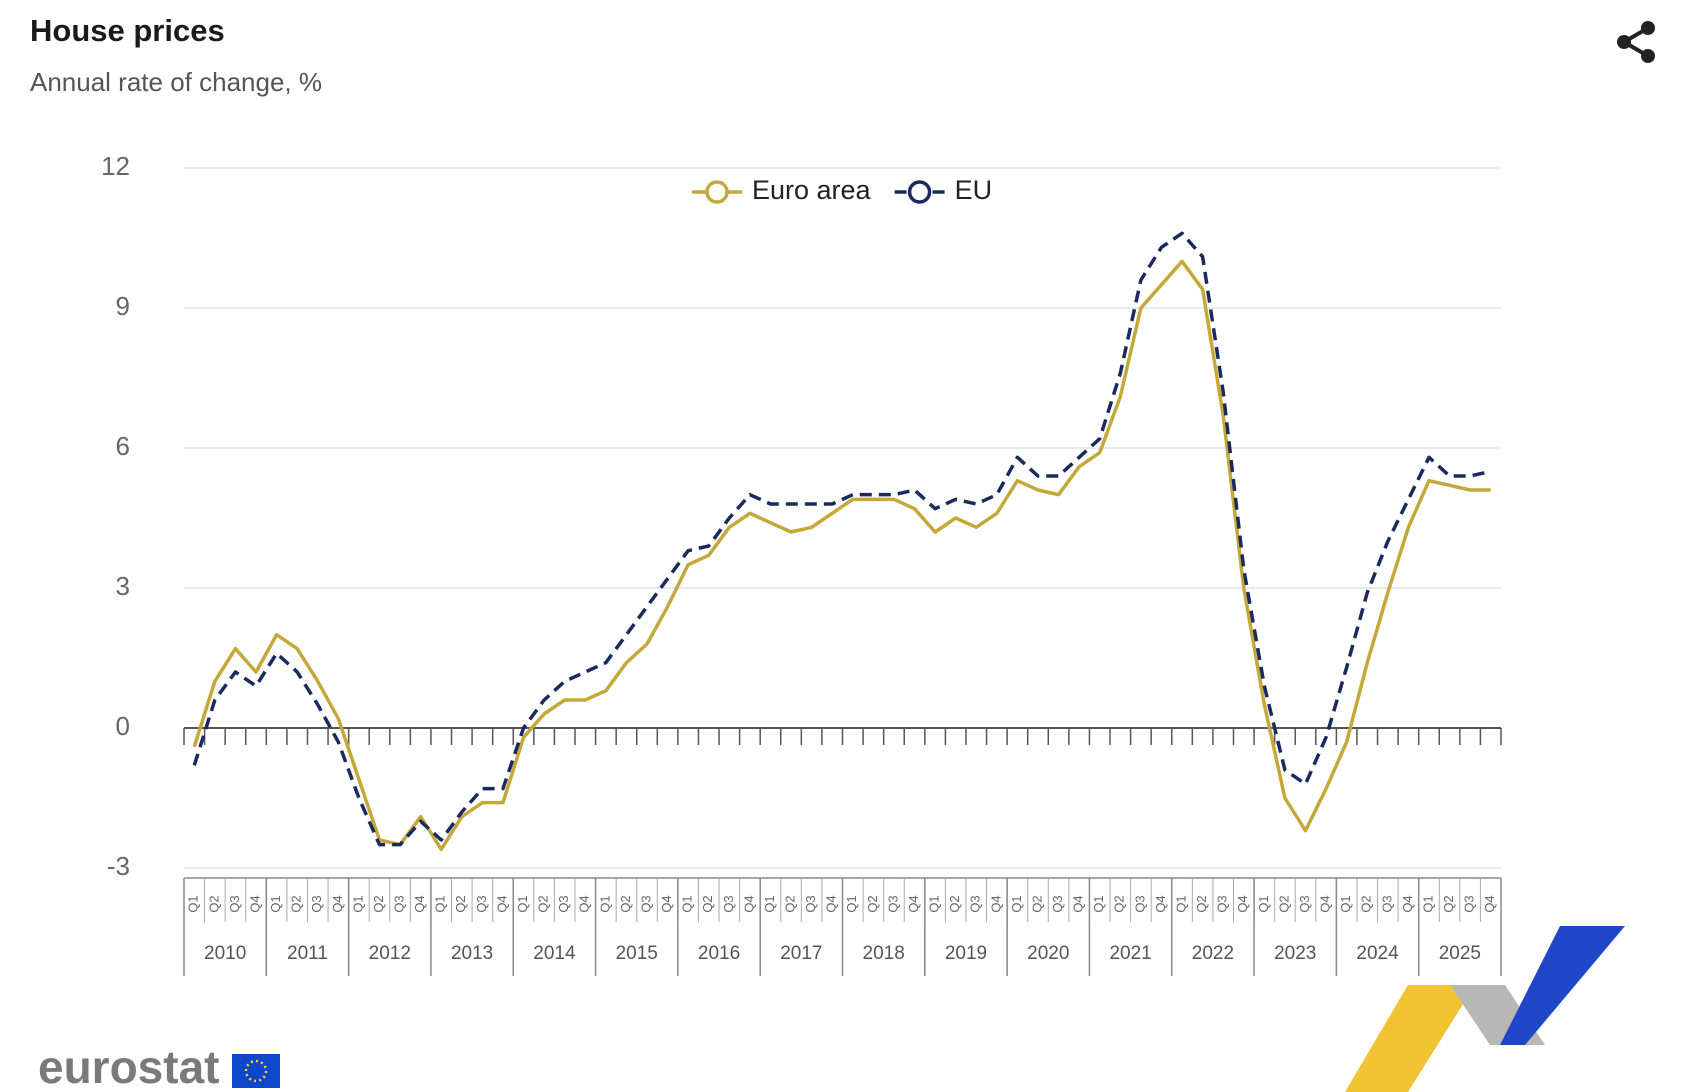 Image resolution: width=1688 pixels, height=1092 pixels. Describe the element at coordinates (943, 190) in the screenshot. I see `legend-item: EU` at that location.